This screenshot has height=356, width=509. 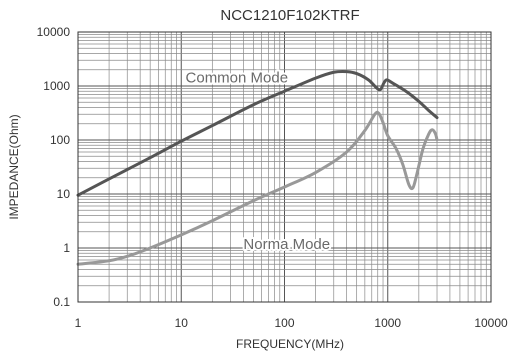 What do you see at coordinates (284, 323) in the screenshot?
I see `x-tick-label: 100` at bounding box center [284, 323].